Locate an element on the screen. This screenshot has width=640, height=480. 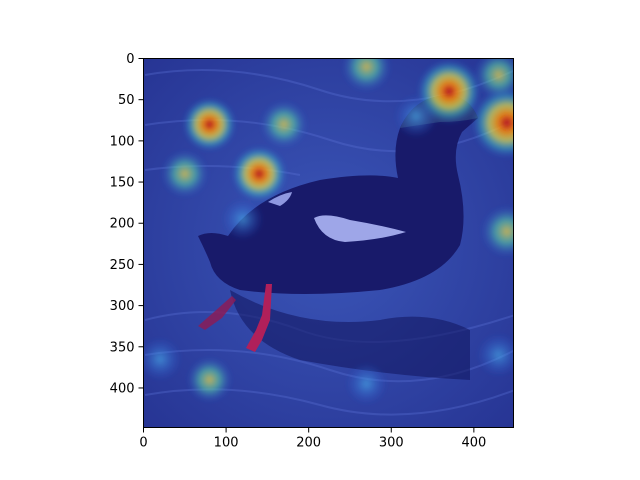
y-tick-label: 50 is located at coordinates (126, 100).